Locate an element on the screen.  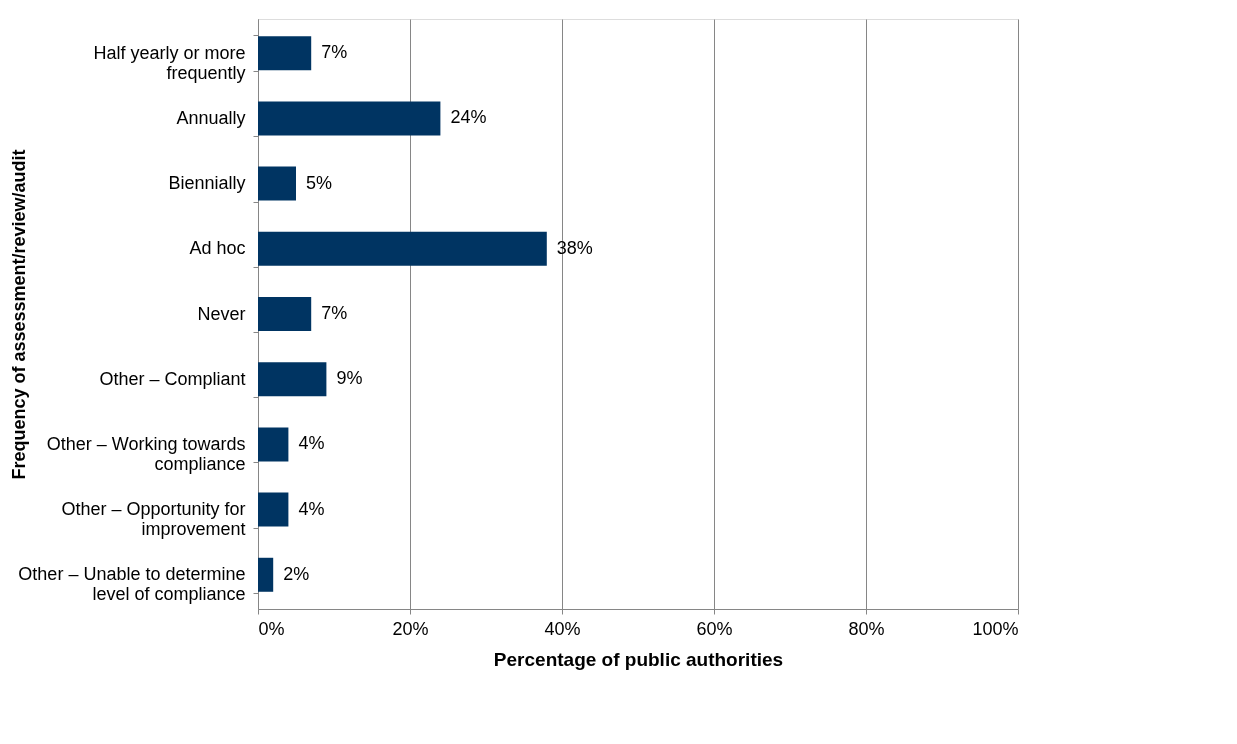
y-tick-label: Other – Opportunity for improvement is located at coordinates (153, 519).